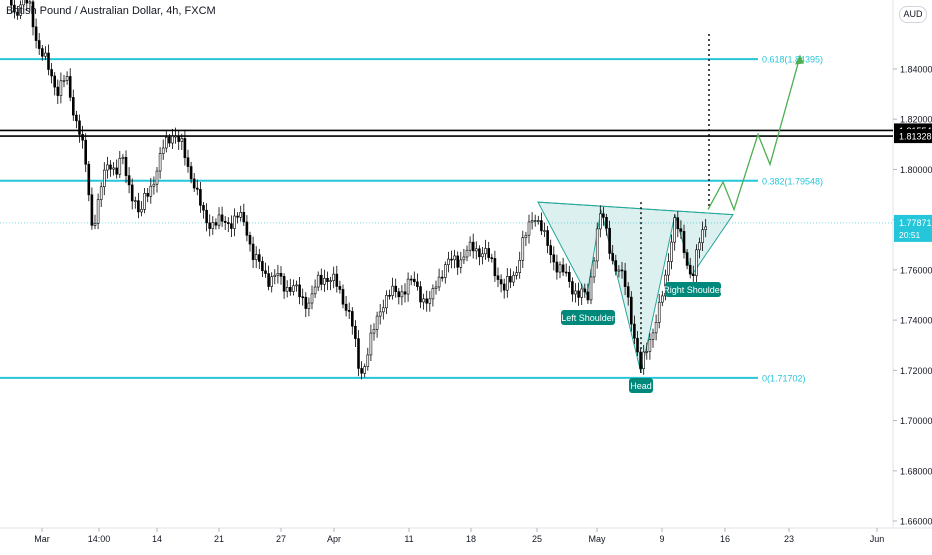 This screenshot has width=932, height=555. What do you see at coordinates (913, 14) in the screenshot?
I see `currency-badge: AUD` at bounding box center [913, 14].